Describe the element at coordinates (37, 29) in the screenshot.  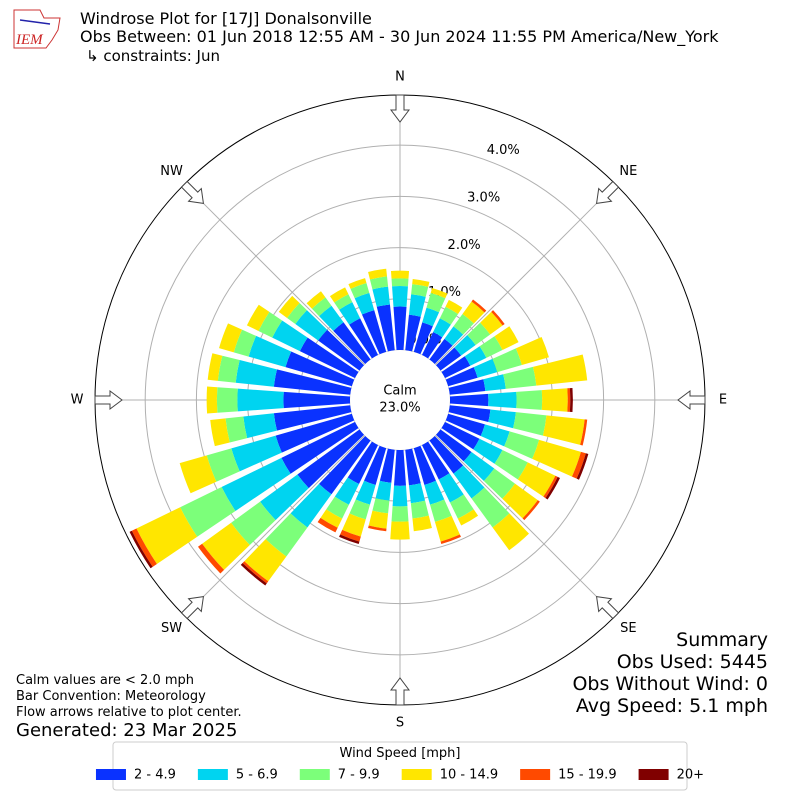
I see `logo: IEM` at that location.